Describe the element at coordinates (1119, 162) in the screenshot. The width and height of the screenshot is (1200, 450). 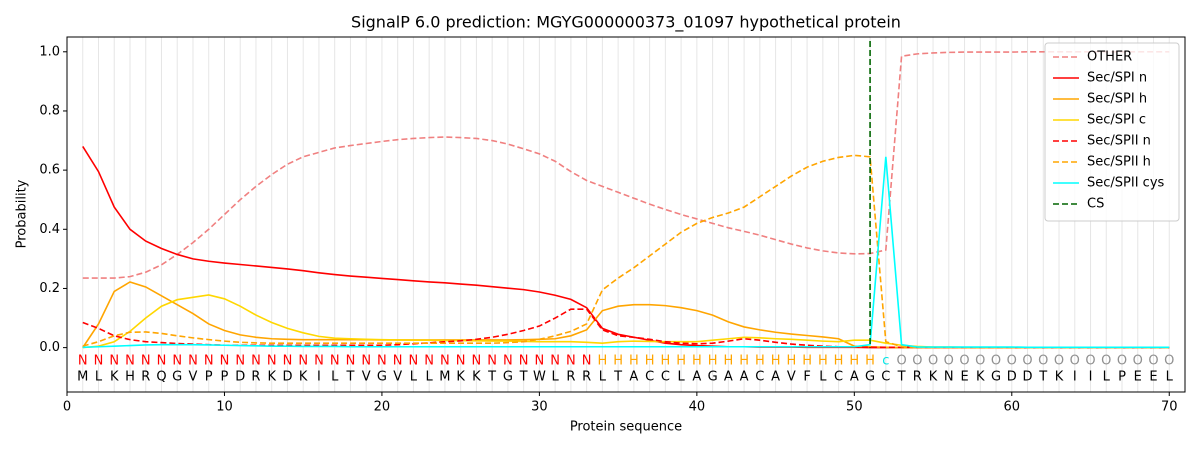
I see `legend-label: Sec/SPII h` at that location.